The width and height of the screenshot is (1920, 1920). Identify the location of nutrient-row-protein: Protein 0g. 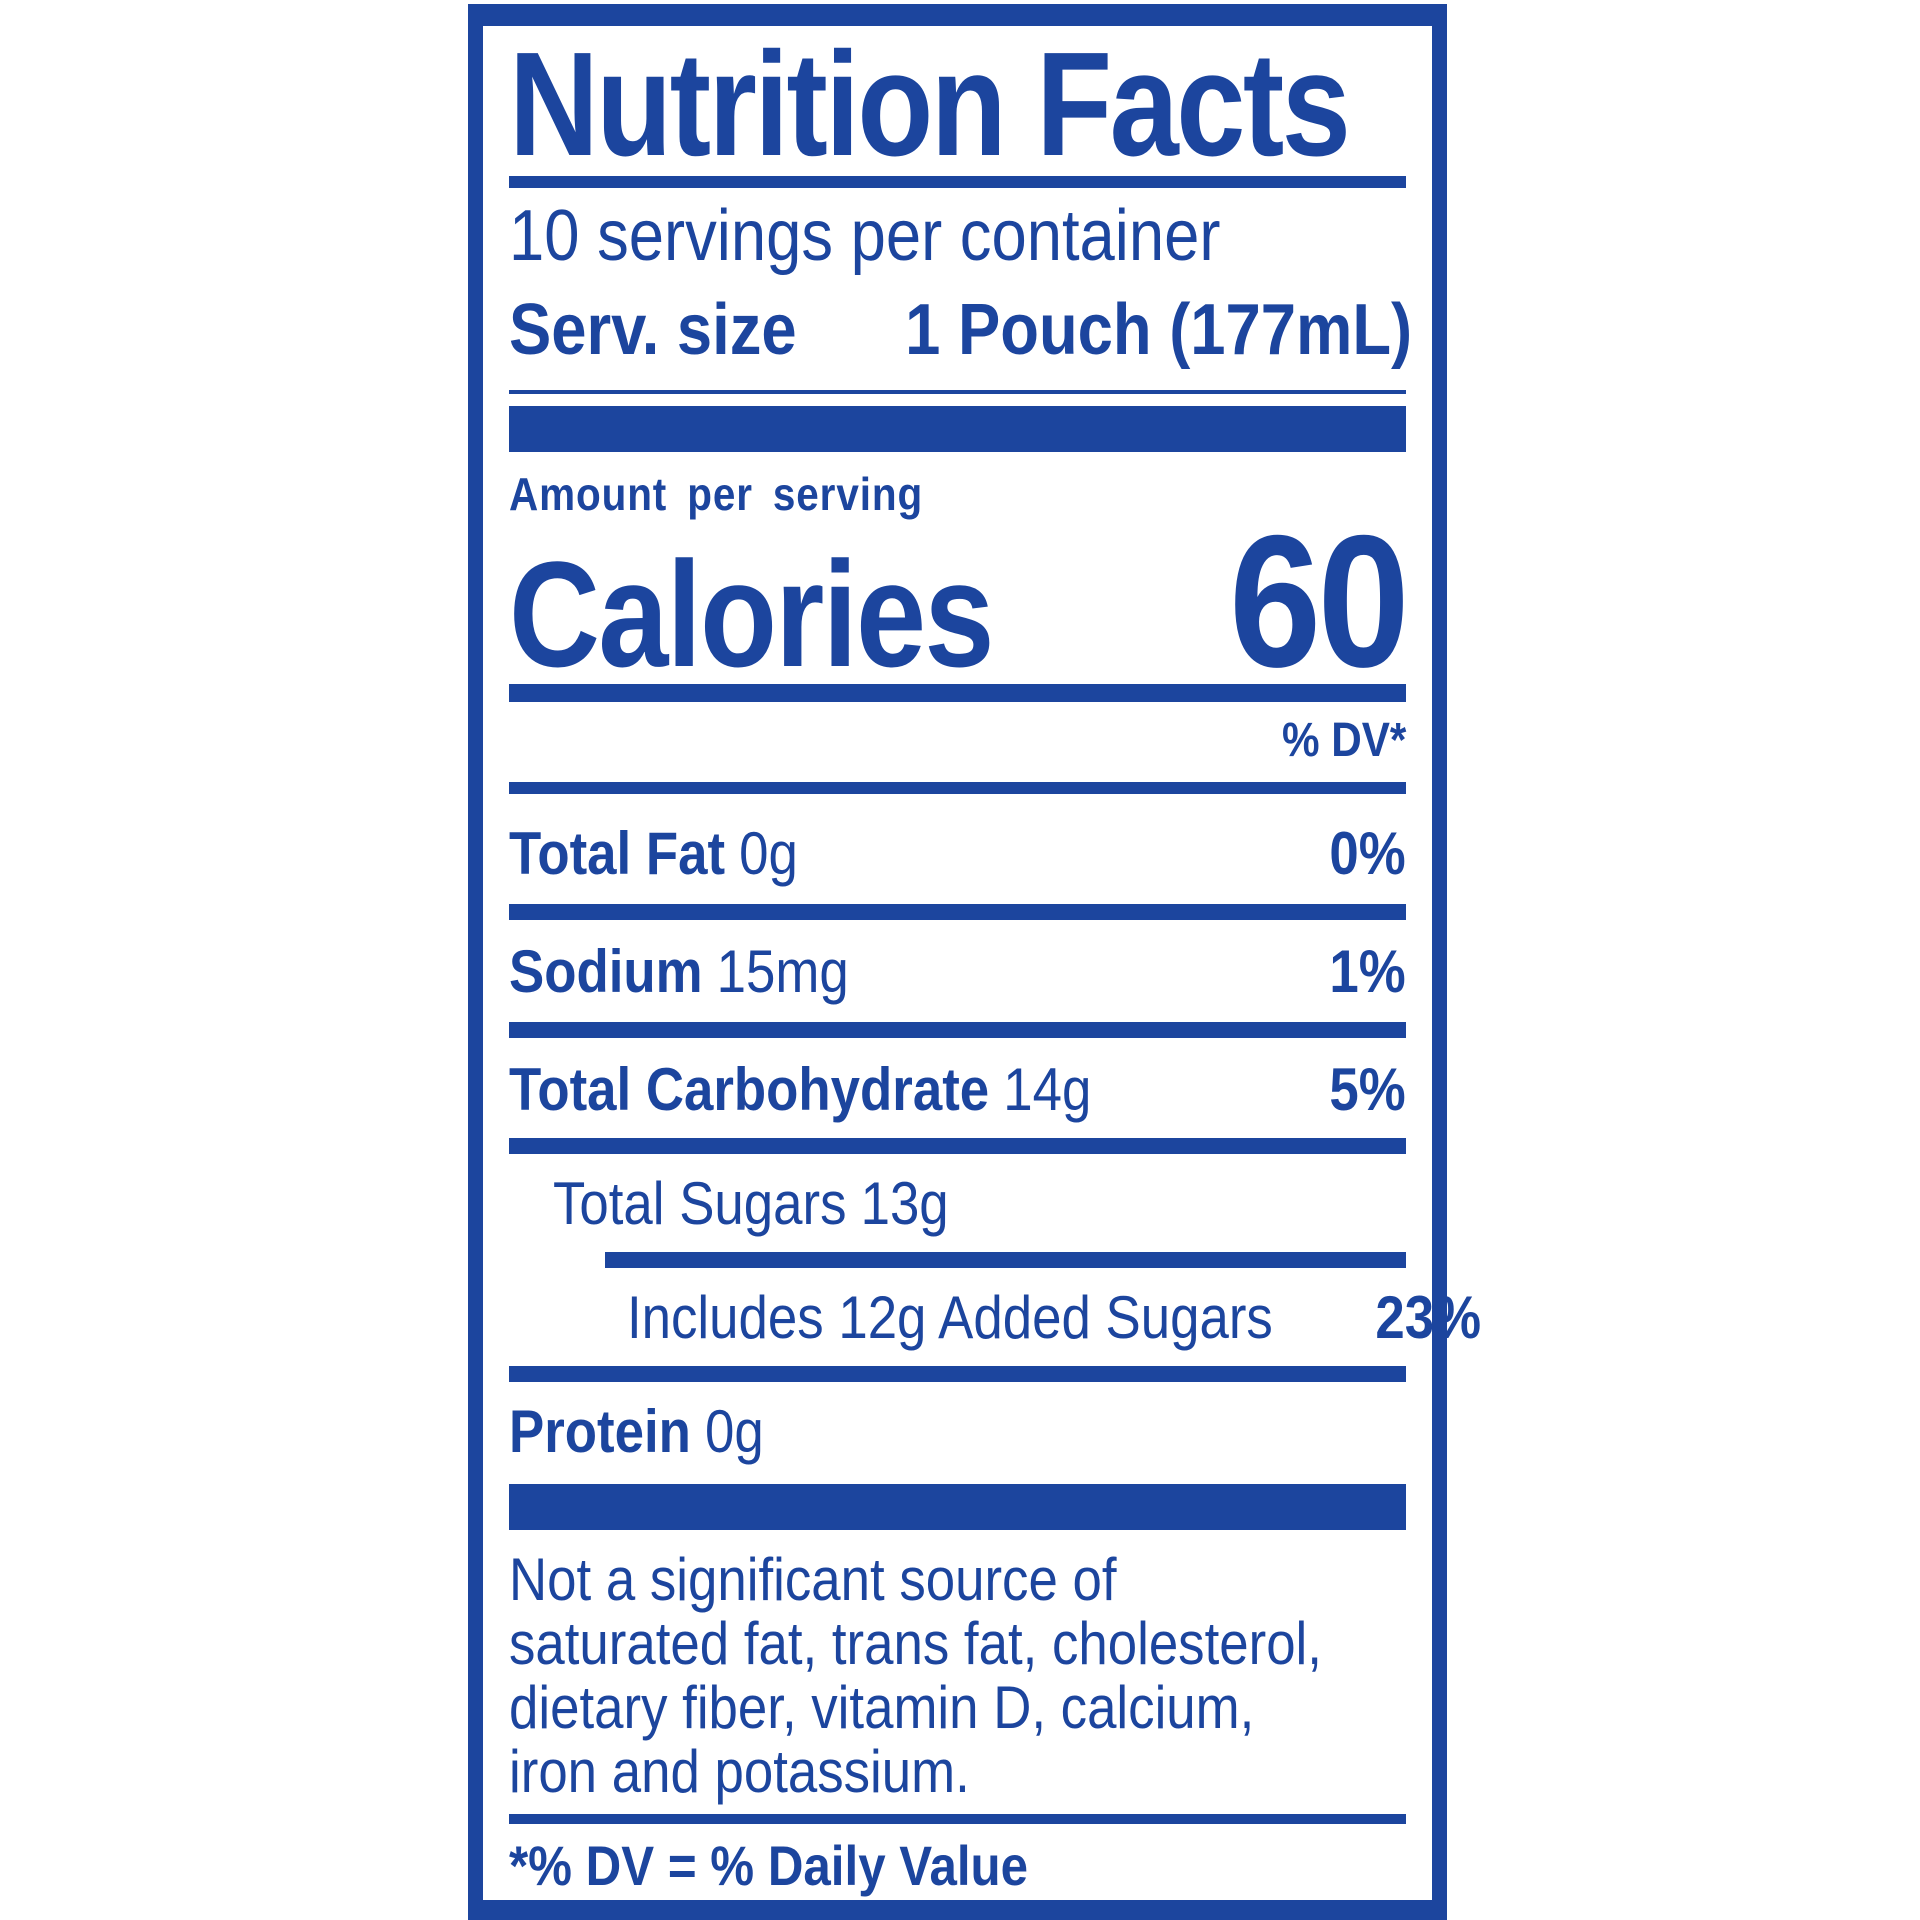
(957, 1432).